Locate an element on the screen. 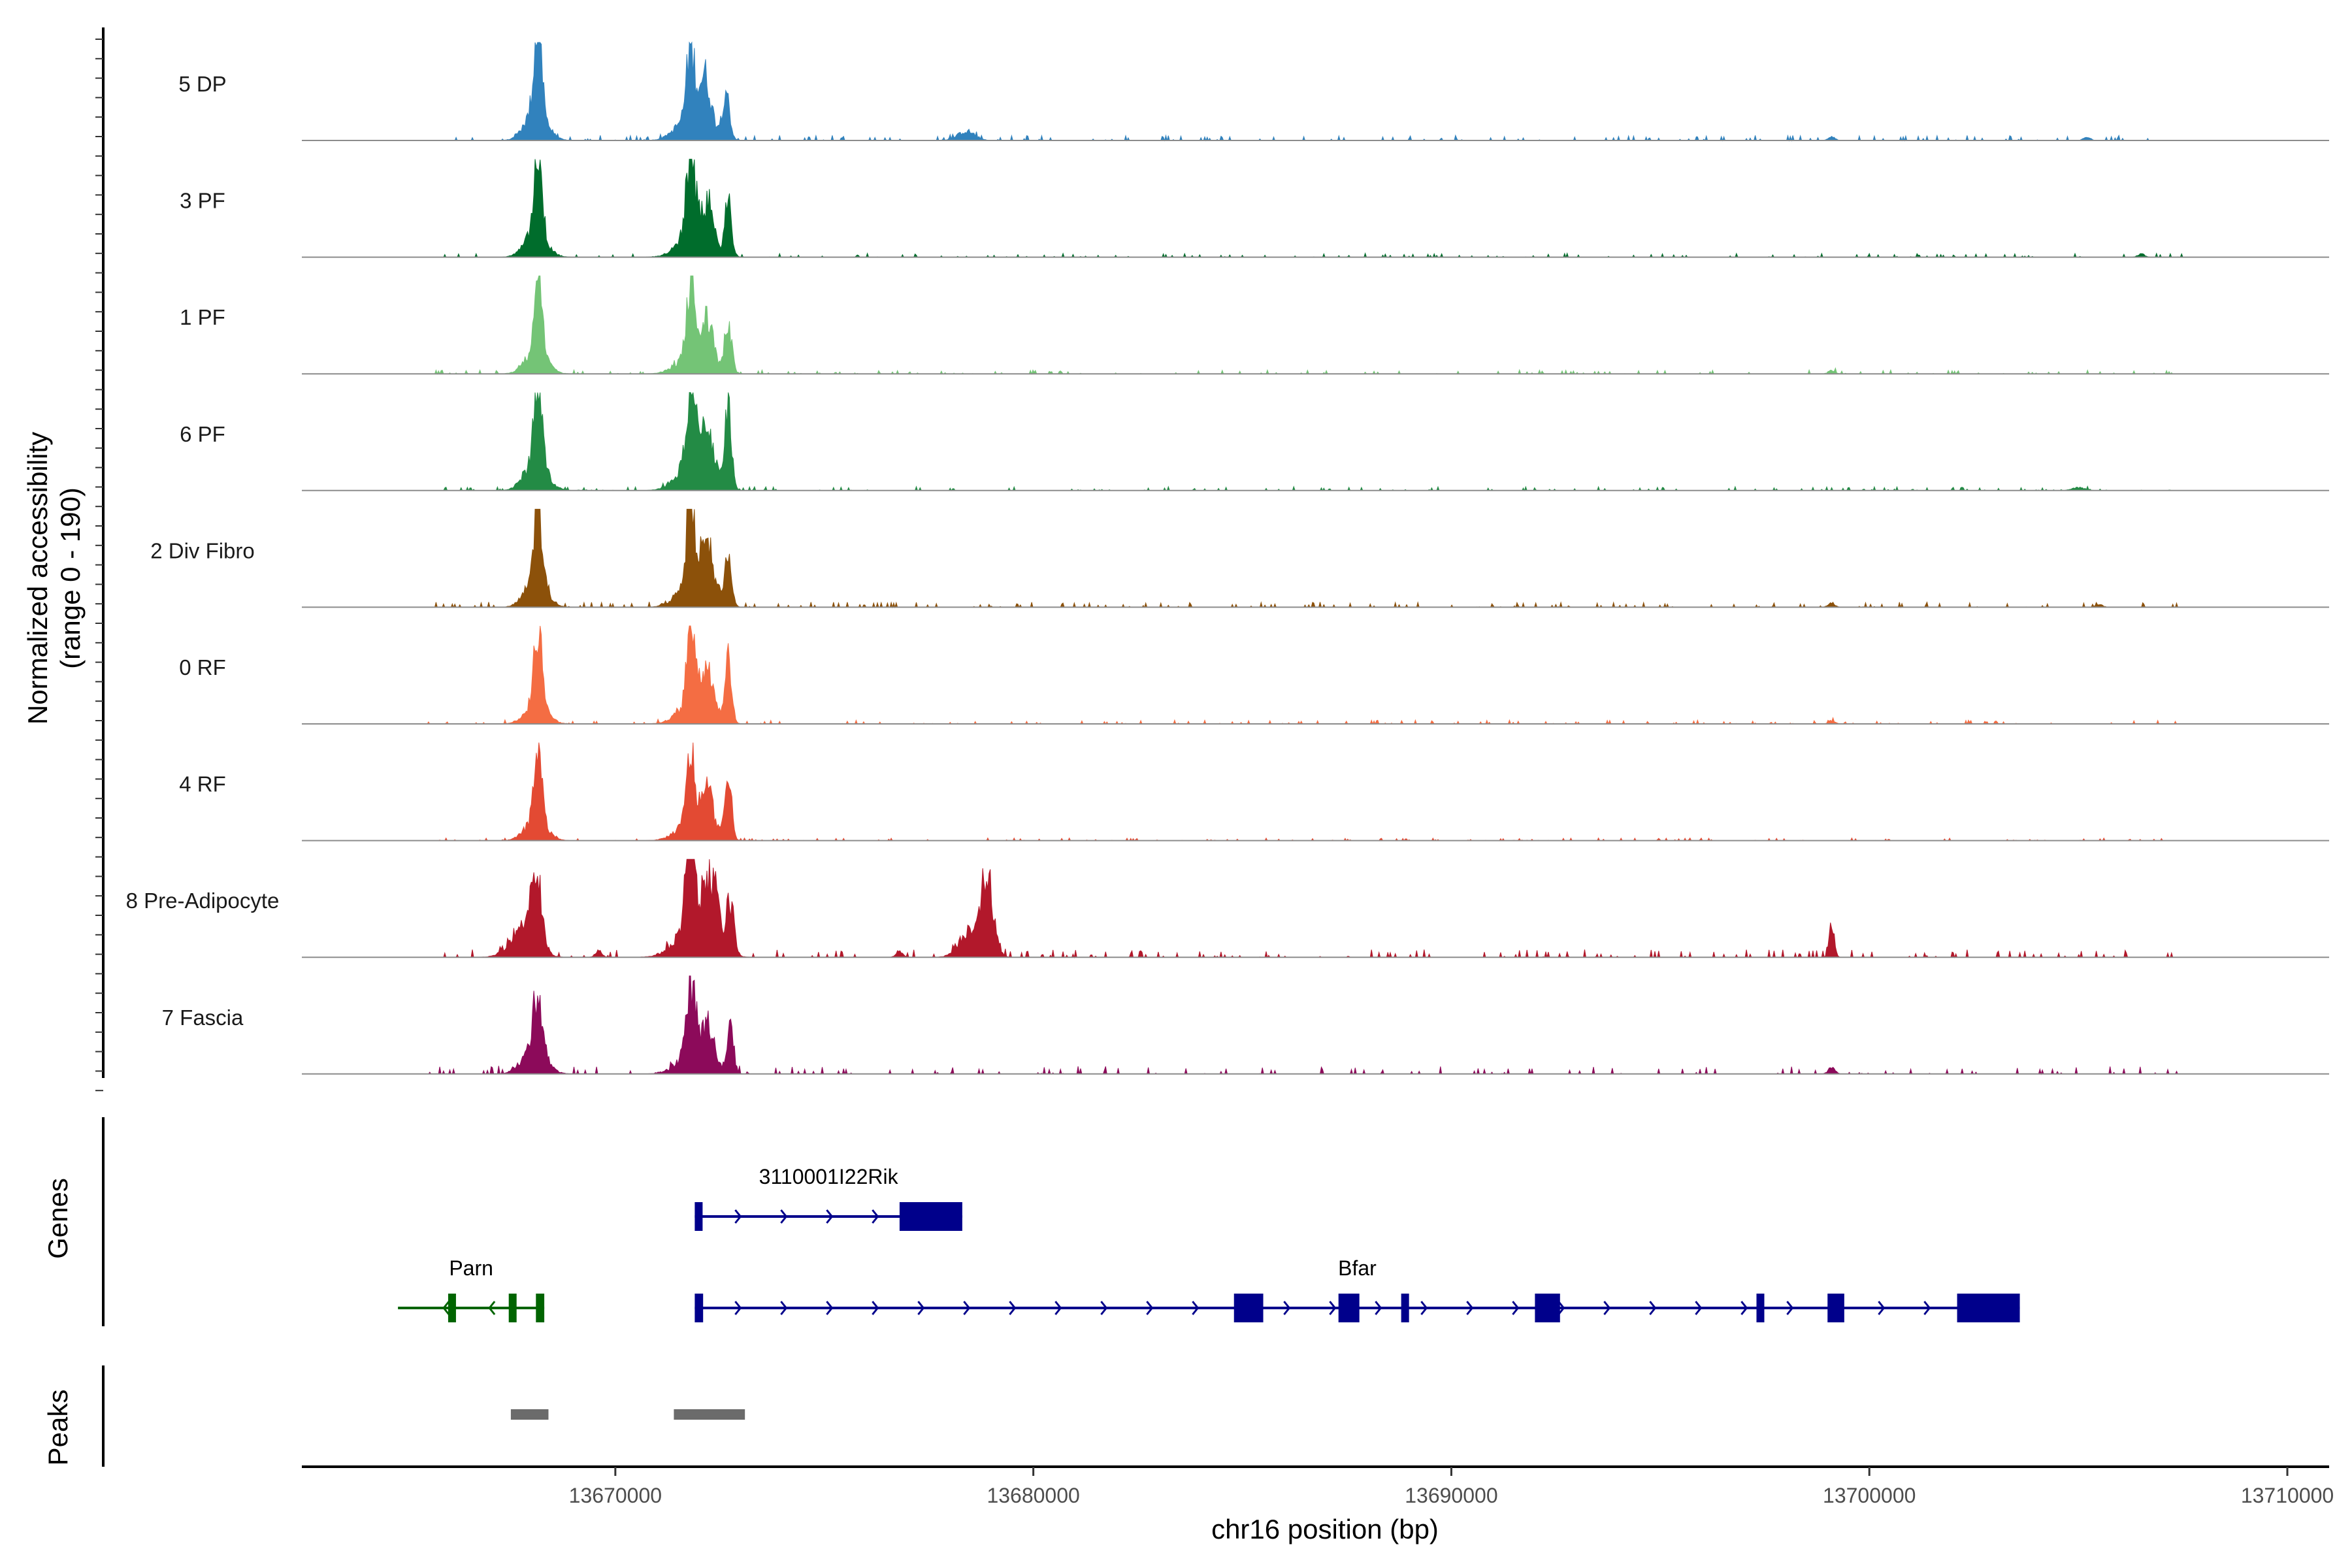  x-axis-title: chr16 position (bp) is located at coordinates (1325, 1529).